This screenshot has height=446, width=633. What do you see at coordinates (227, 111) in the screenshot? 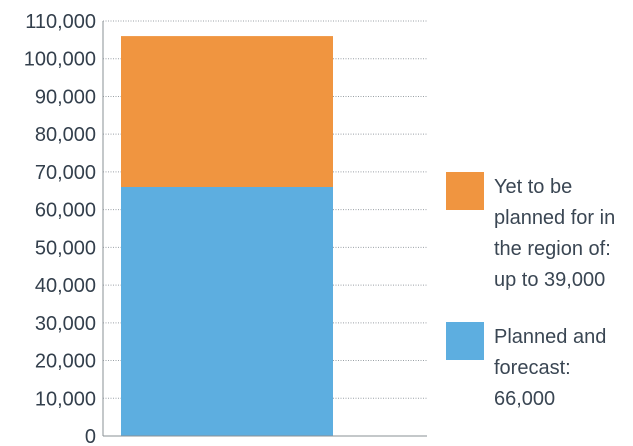
I see `bar-yet-to-be-planned` at bounding box center [227, 111].